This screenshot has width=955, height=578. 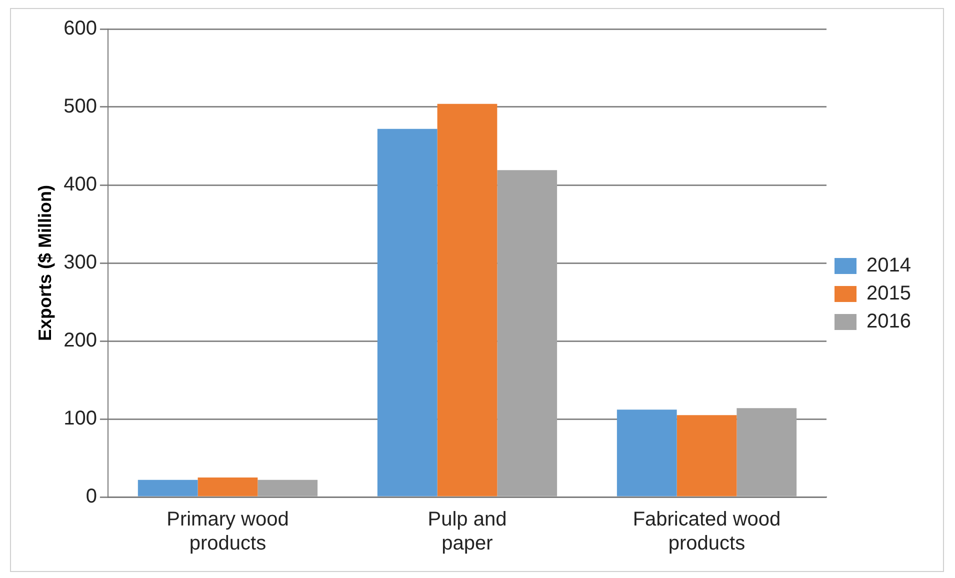 What do you see at coordinates (80, 107) in the screenshot?
I see `y-tick-label: 500` at bounding box center [80, 107].